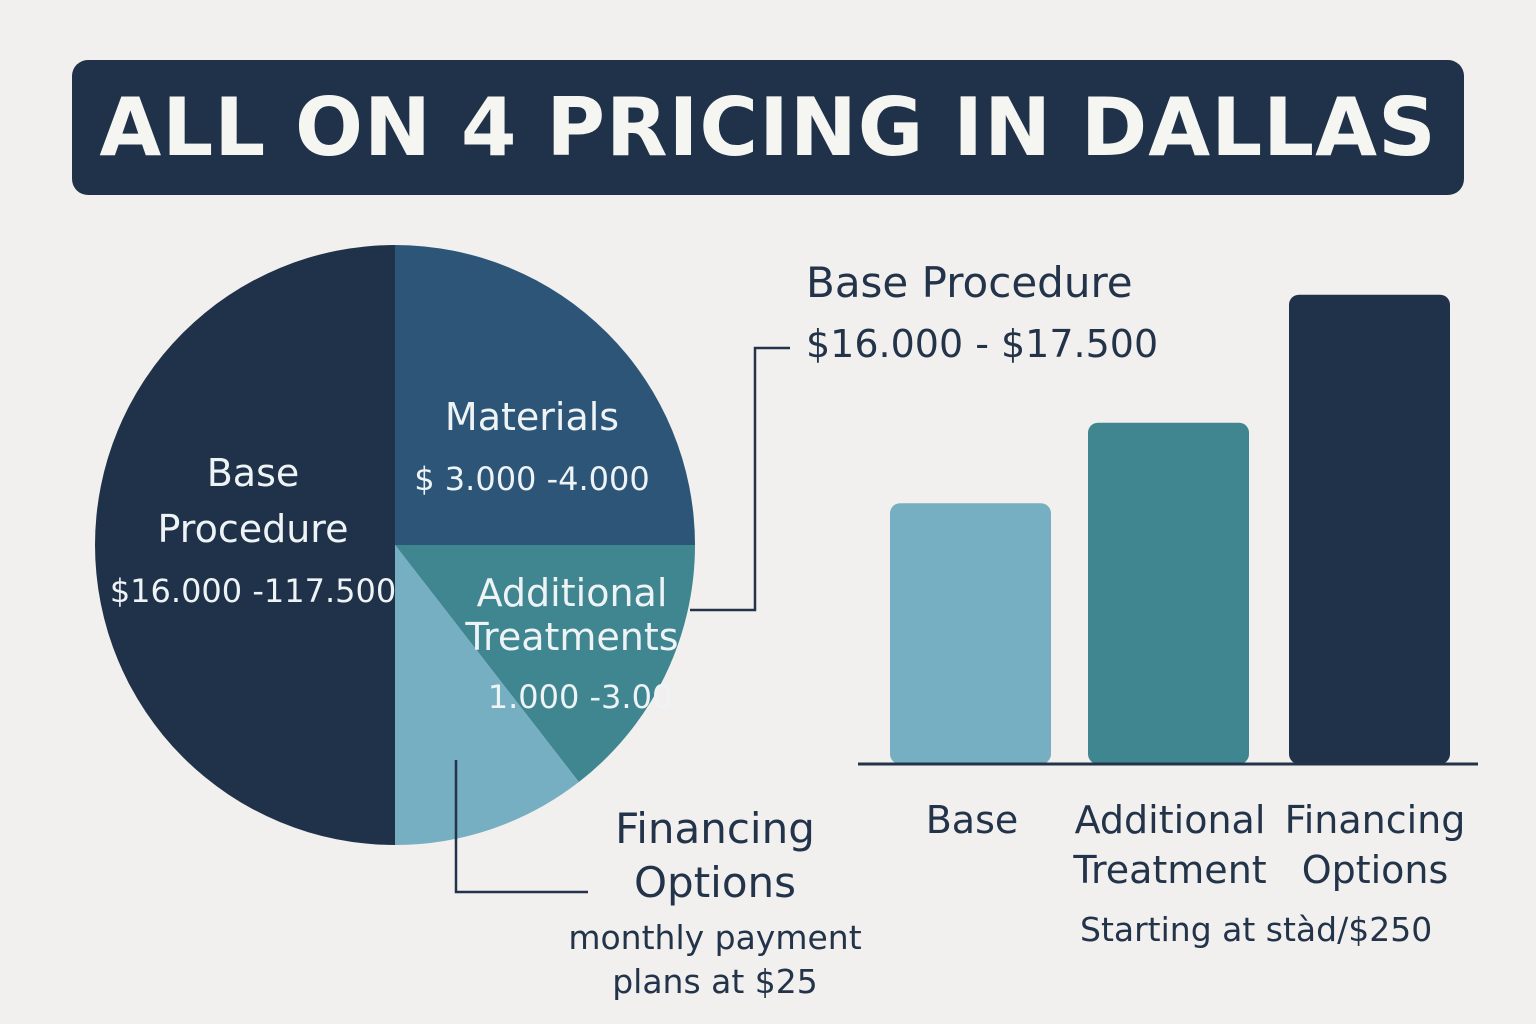 This screenshot has width=1536, height=1024. I want to click on pie-slice-base-procedure, so click(245, 545).